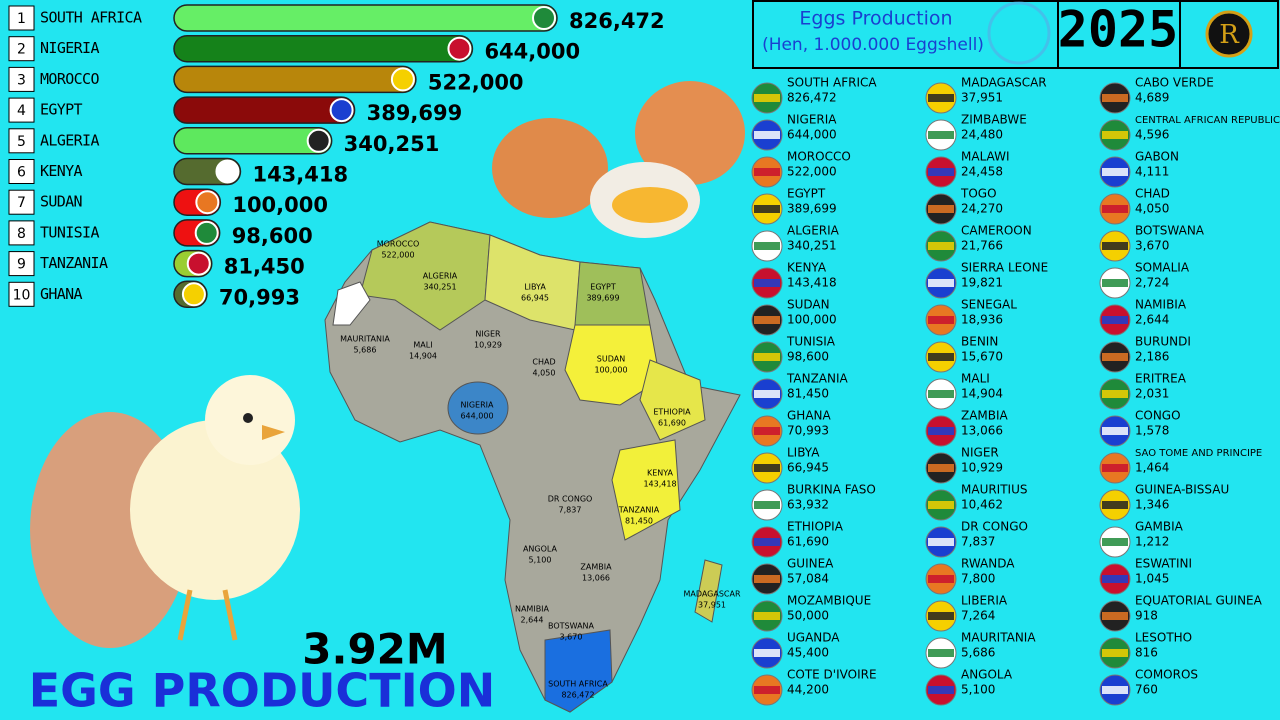 This screenshot has height=720, width=1280. I want to click on country-value: 18,936, so click(982, 320).